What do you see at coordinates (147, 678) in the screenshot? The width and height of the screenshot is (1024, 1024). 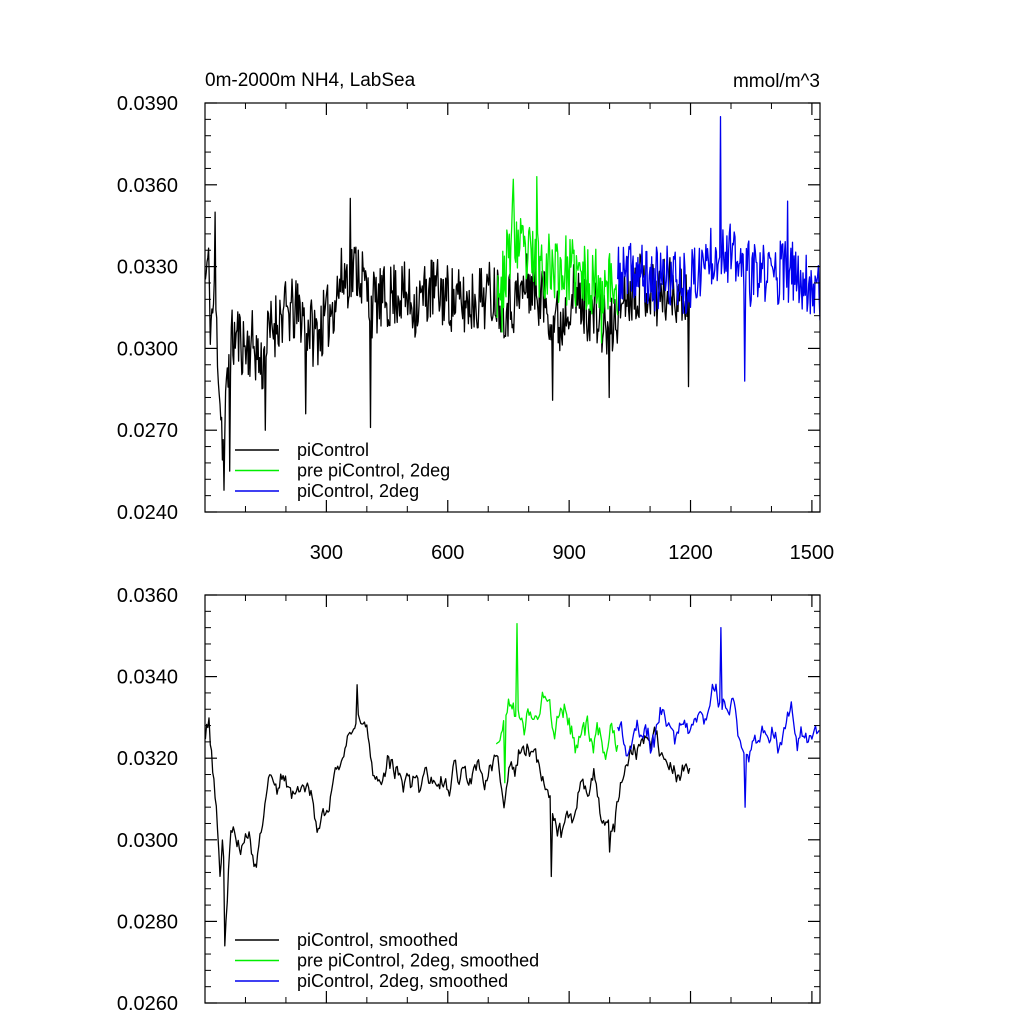 I see `y-tick-label: 0.0340` at bounding box center [147, 678].